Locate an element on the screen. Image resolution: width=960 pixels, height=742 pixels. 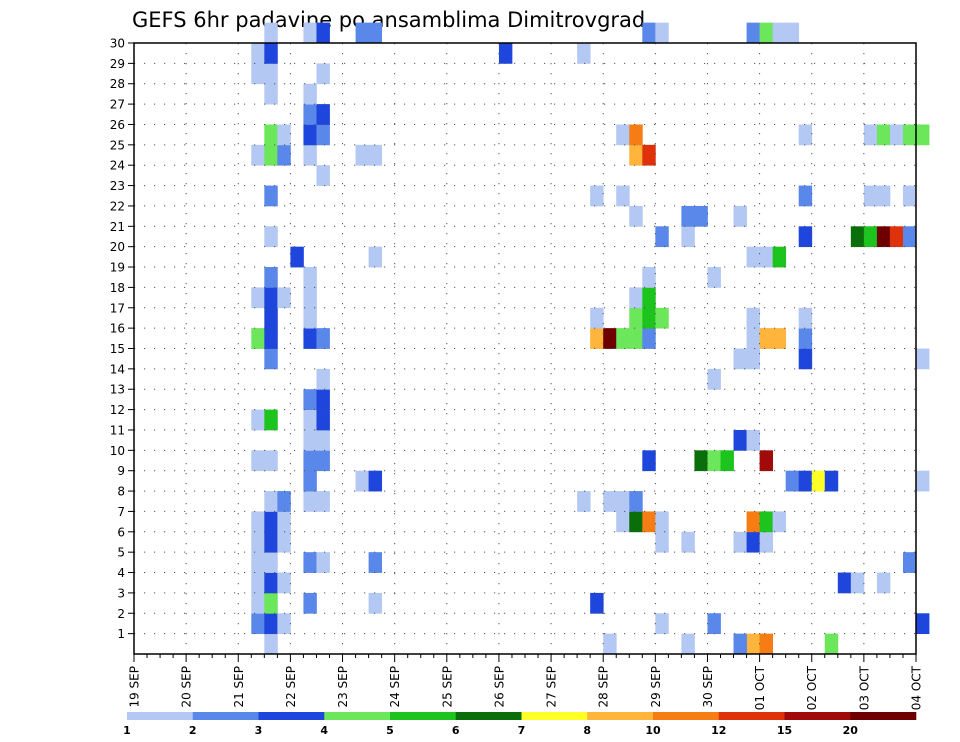
colorbar-label: 10 is located at coordinates (653, 730).